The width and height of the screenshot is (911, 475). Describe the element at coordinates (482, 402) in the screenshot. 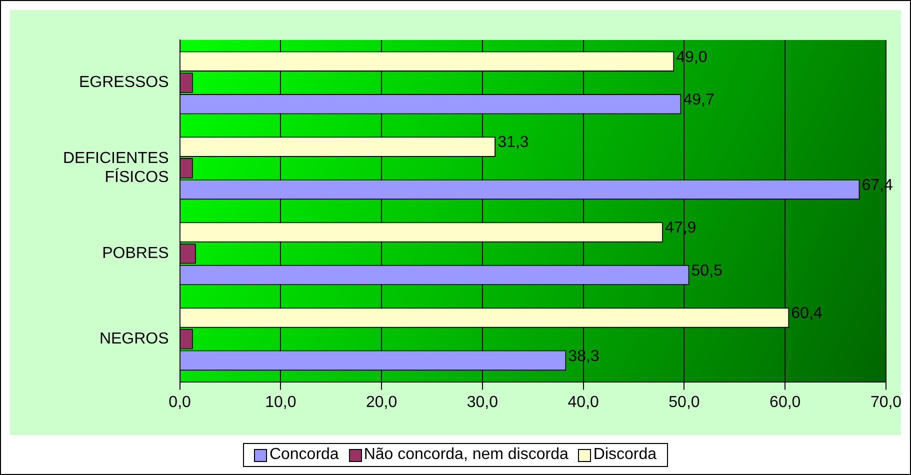

I see `x-tick-label: 30,0` at that location.